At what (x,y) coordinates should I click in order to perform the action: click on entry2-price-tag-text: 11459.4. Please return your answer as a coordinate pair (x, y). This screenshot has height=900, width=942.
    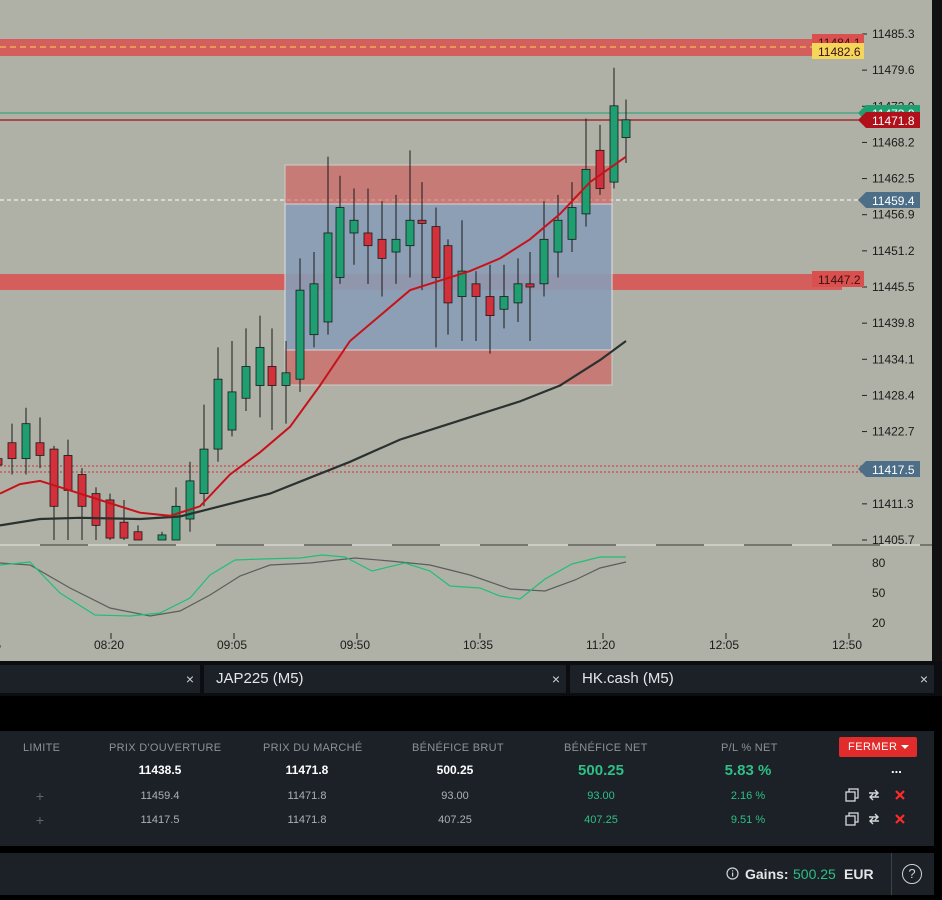
    Looking at the image, I should click on (893, 201).